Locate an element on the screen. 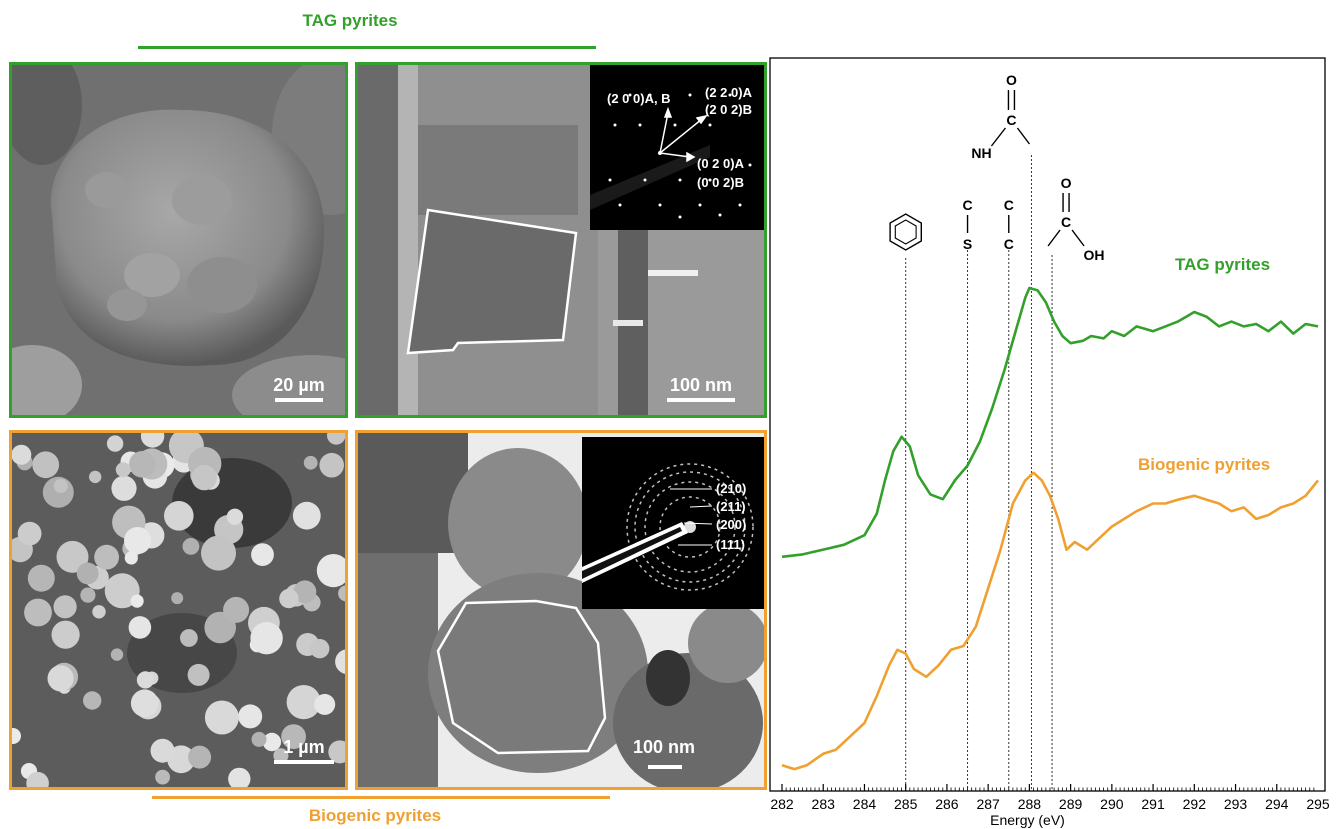 Image resolution: width=1341 pixels, height=829 pixels. x-tick-label: 292 is located at coordinates (1195, 804).